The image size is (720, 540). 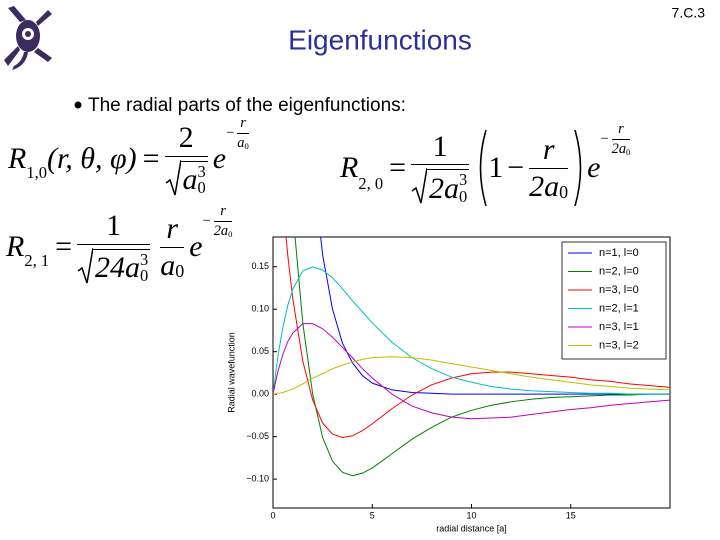 I want to click on logo, so click(x=28, y=38).